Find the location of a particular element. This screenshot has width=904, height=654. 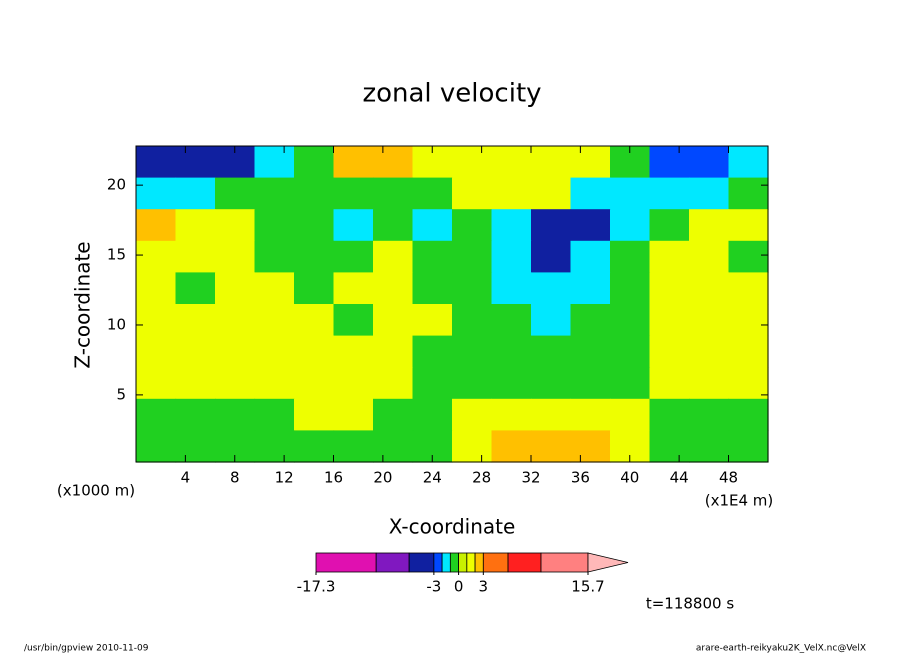

x-tick-label: 40 is located at coordinates (629, 478).